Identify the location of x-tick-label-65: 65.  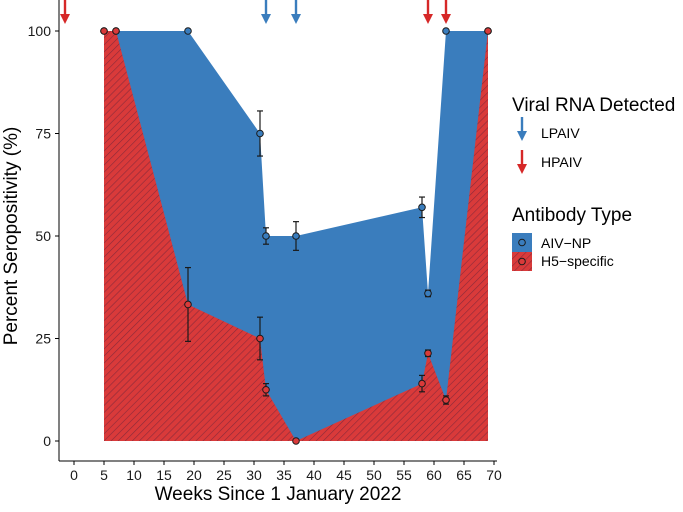
(464, 475).